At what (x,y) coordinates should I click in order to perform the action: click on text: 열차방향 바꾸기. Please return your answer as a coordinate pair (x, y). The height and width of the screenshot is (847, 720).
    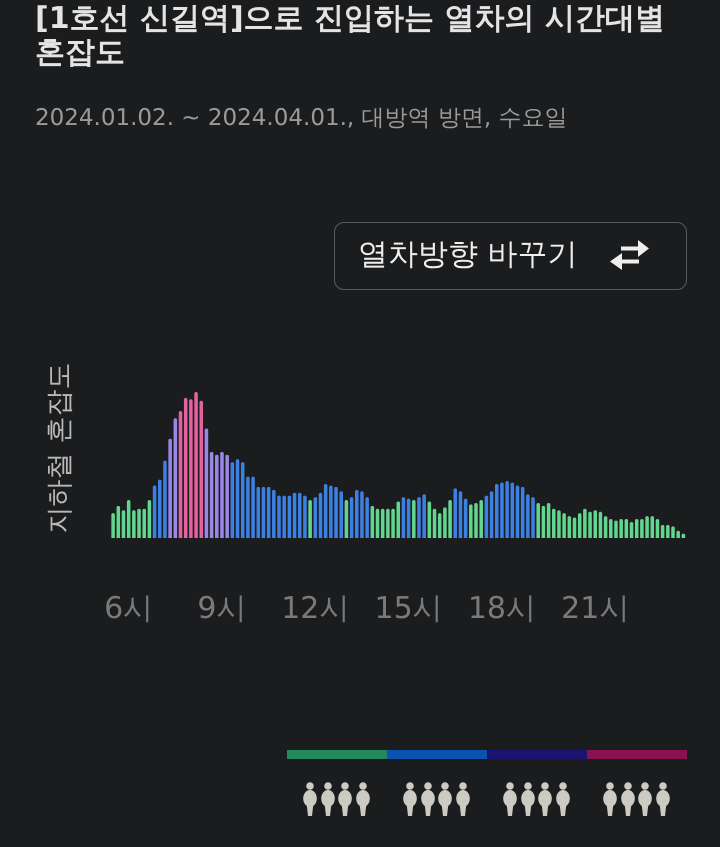
    Looking at the image, I should click on (468, 255).